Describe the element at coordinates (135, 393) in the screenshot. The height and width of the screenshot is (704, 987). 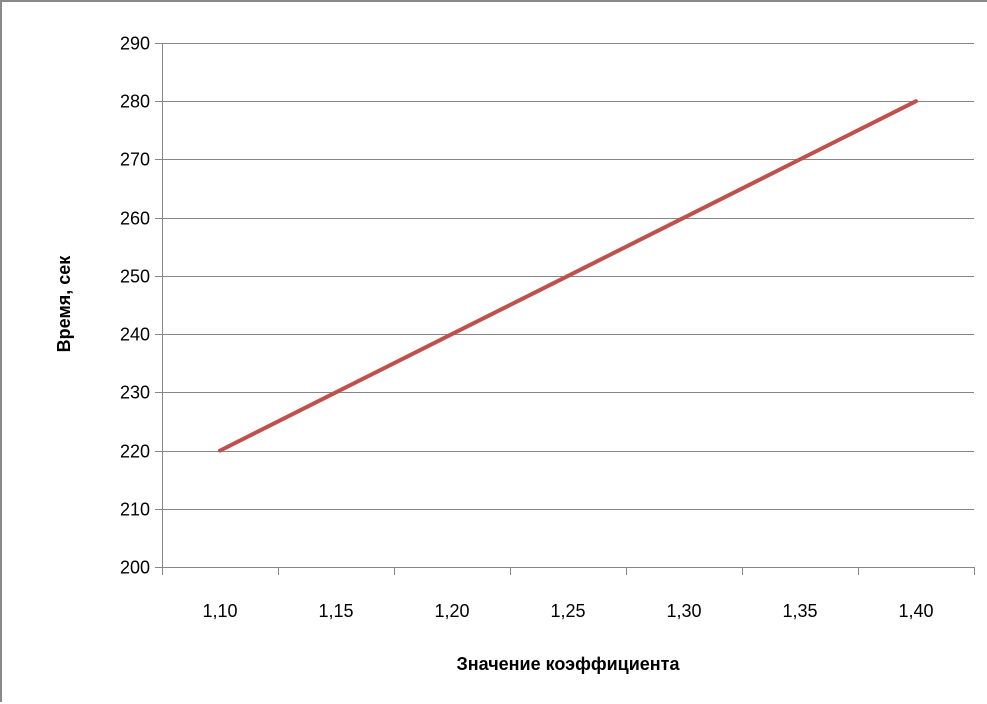
I see `y-tick-label: 230` at that location.